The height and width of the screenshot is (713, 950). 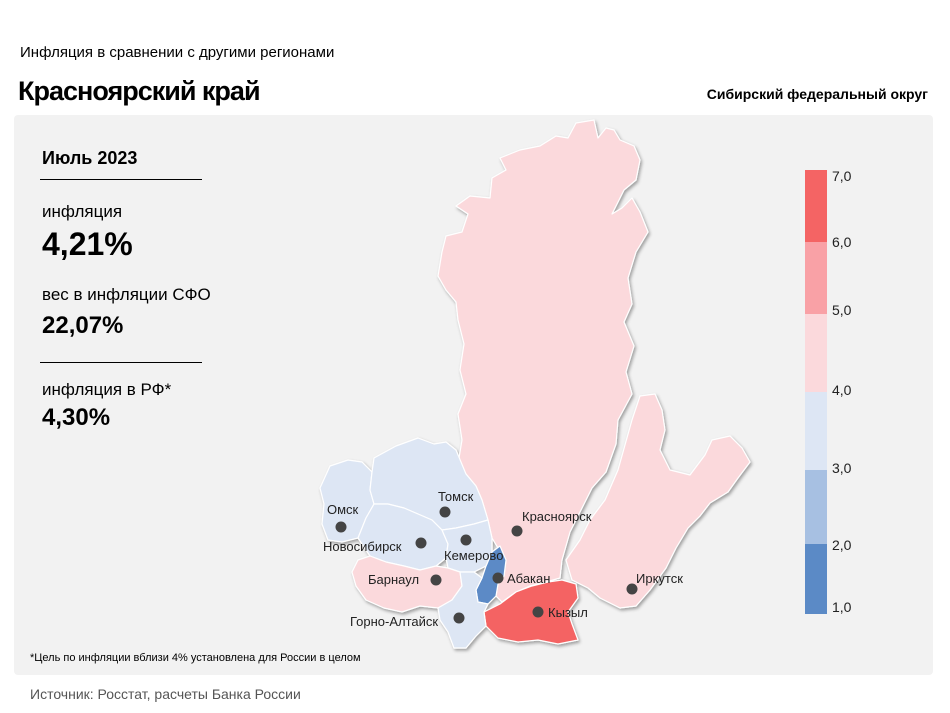 What do you see at coordinates (459, 618) in the screenshot?
I see `city-dot-gorno-altaysk` at bounding box center [459, 618].